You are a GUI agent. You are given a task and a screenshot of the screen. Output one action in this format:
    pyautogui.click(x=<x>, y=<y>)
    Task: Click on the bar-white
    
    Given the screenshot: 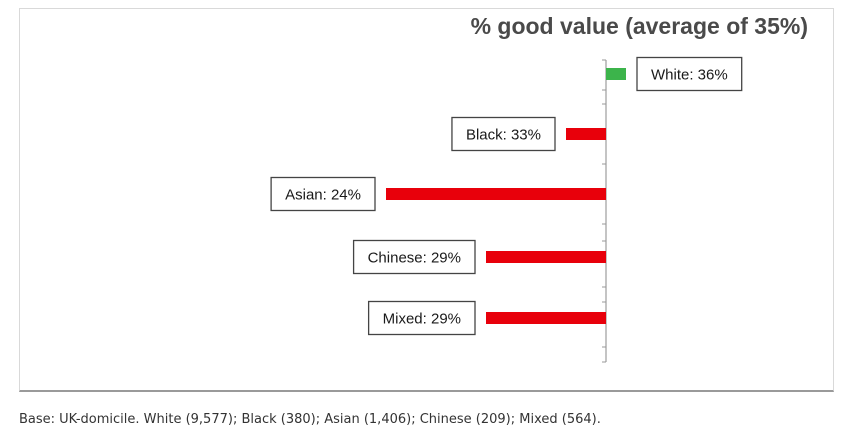 What is the action you would take?
    pyautogui.click(x=616, y=74)
    